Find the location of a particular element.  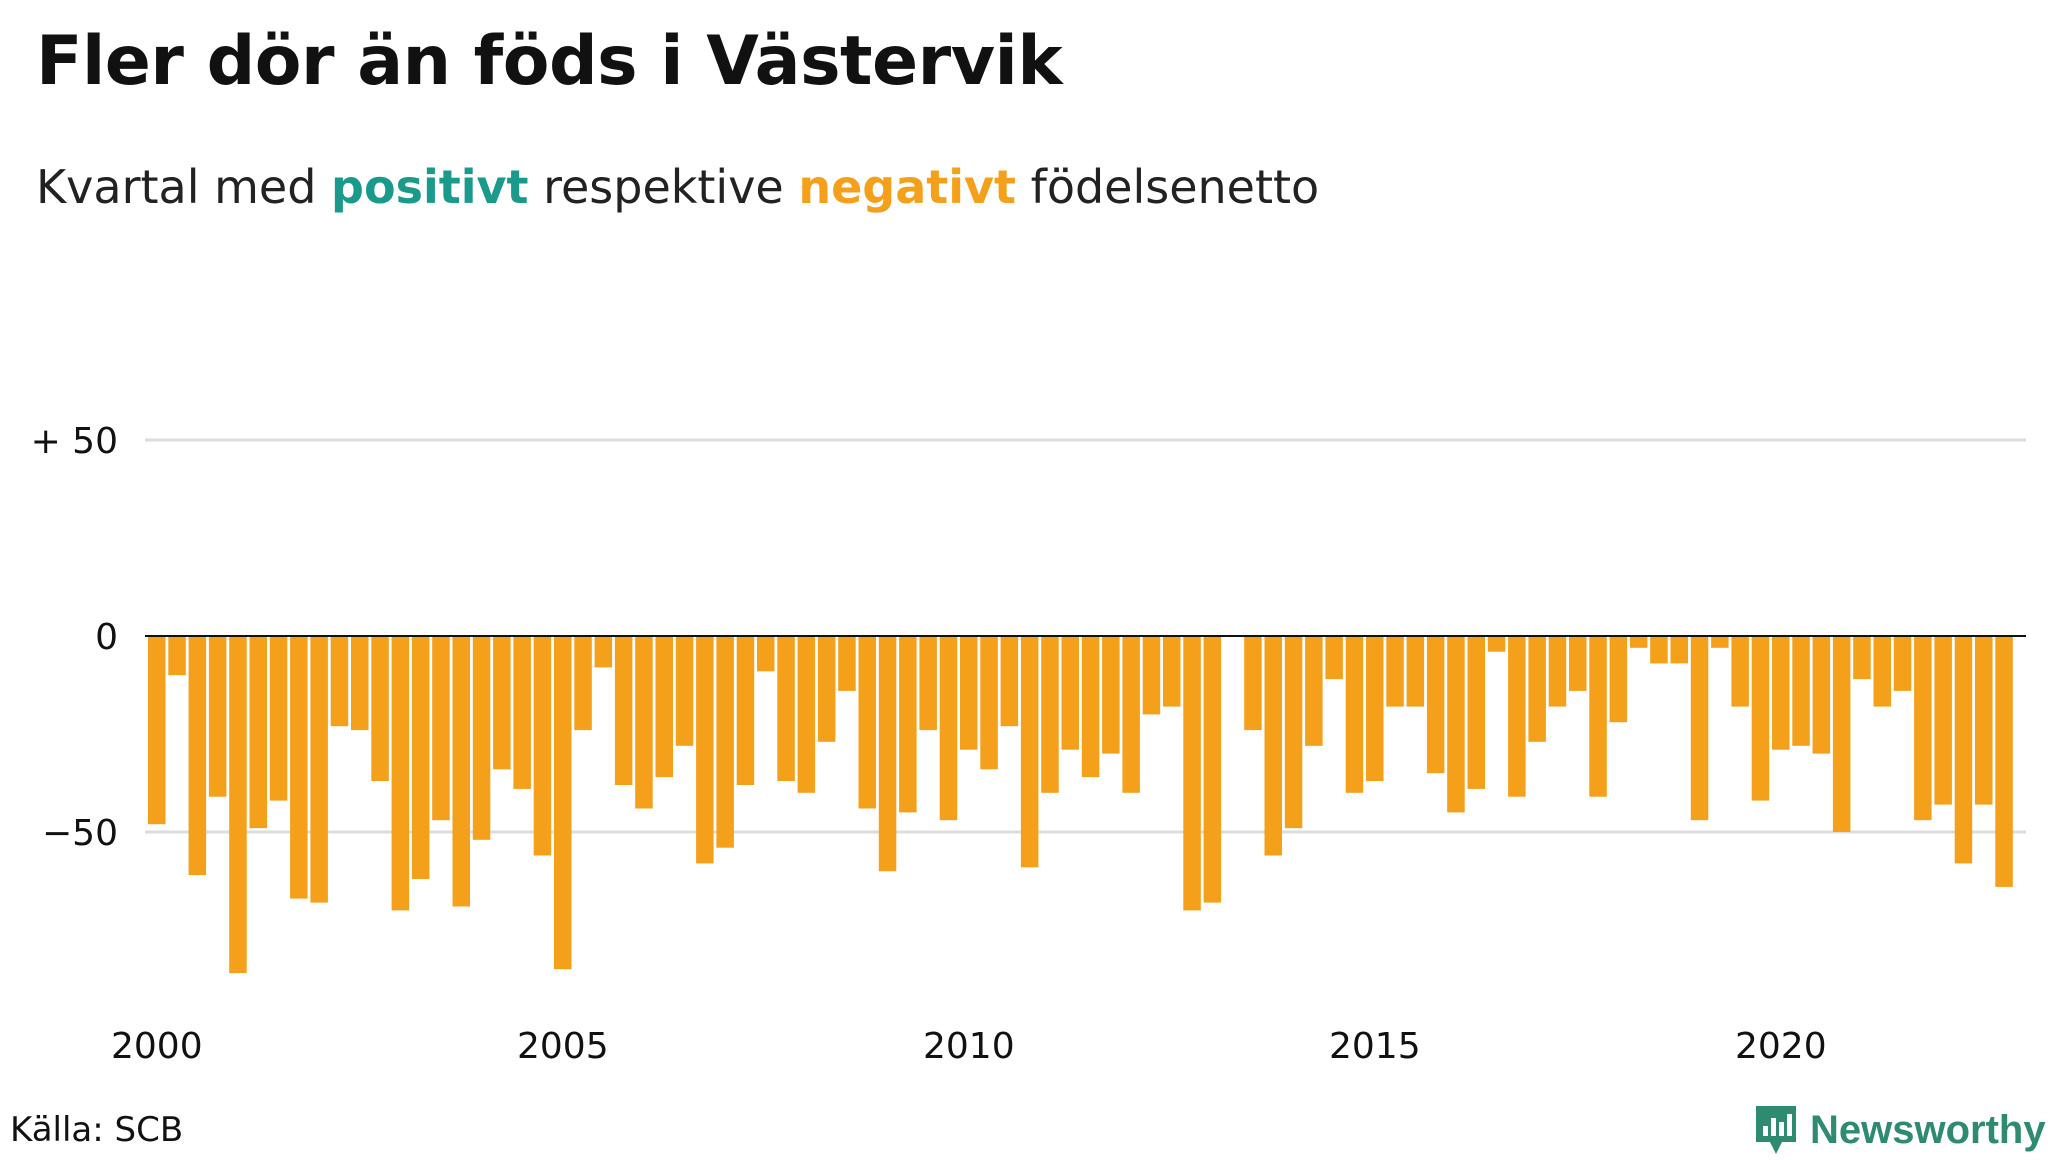

source-note: Källa: SCB is located at coordinates (97, 1130).